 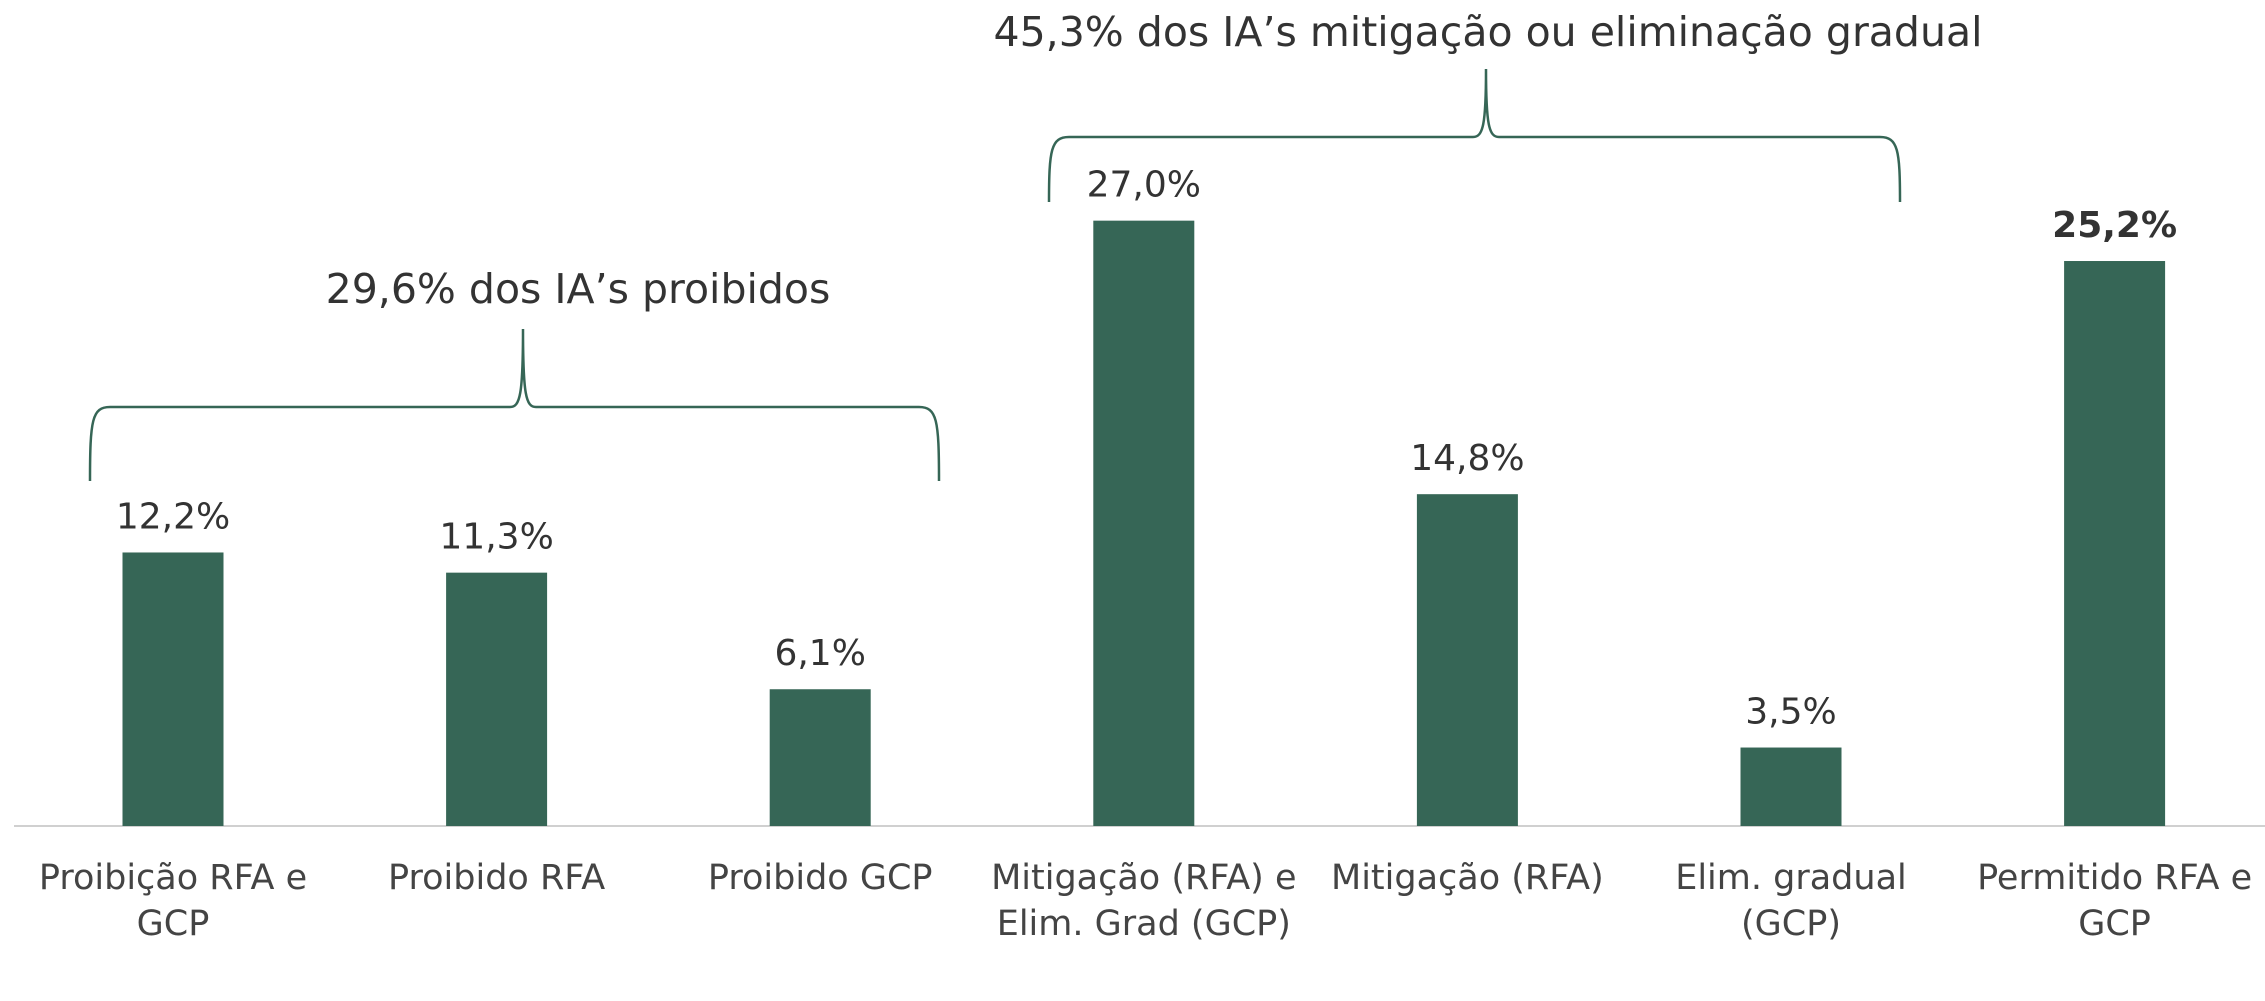 What do you see at coordinates (173, 901) in the screenshot?
I see `x-tick-label: Proibição RFA e GCP` at bounding box center [173, 901].